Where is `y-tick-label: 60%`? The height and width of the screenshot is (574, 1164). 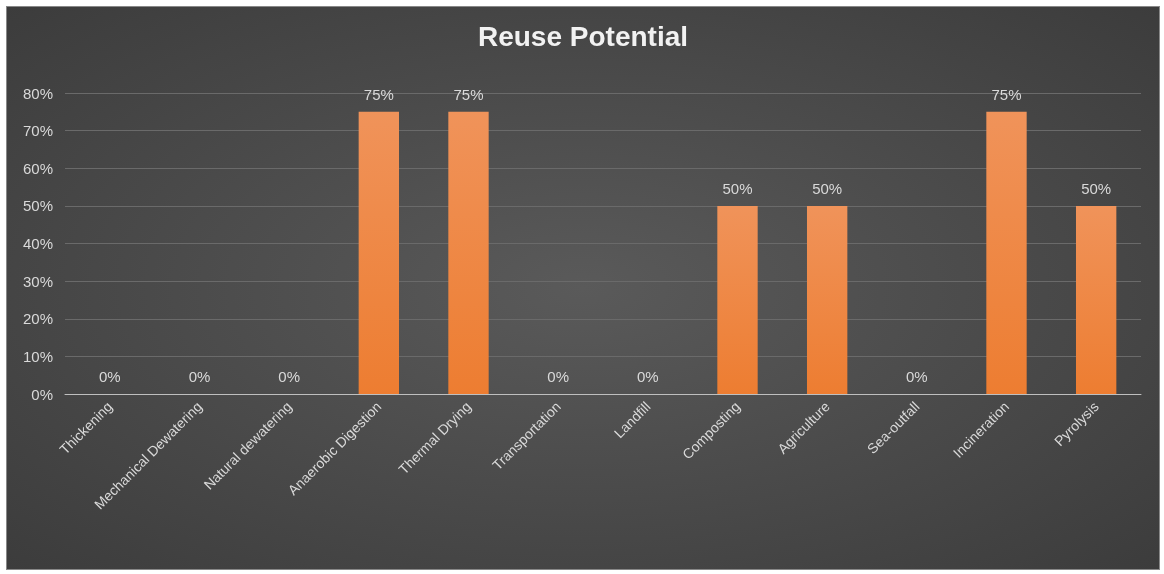 y-tick-label: 60% is located at coordinates (37, 168).